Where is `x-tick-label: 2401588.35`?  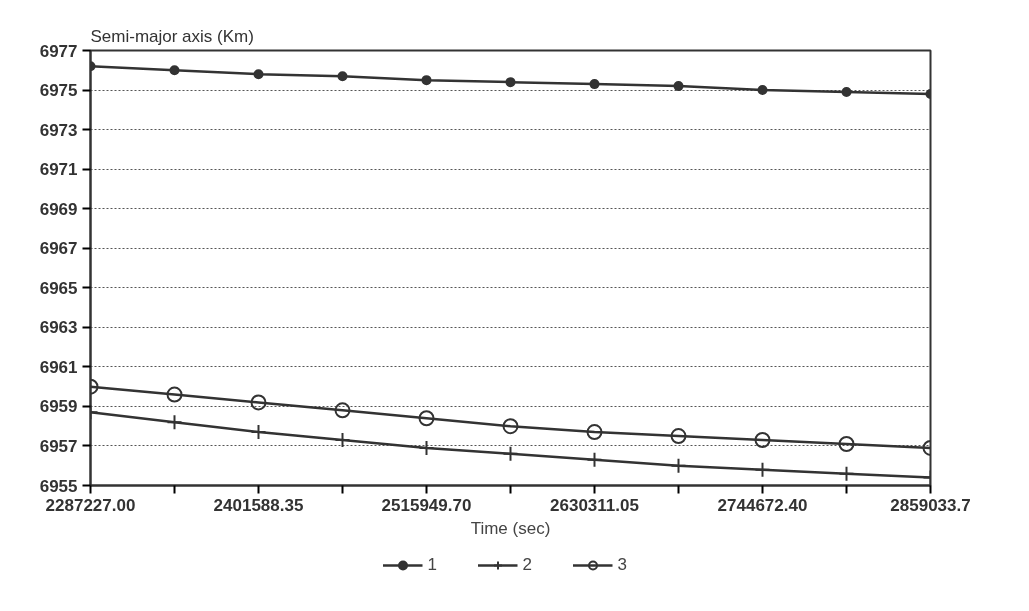 x-tick-label: 2401588.35 is located at coordinates (258, 505).